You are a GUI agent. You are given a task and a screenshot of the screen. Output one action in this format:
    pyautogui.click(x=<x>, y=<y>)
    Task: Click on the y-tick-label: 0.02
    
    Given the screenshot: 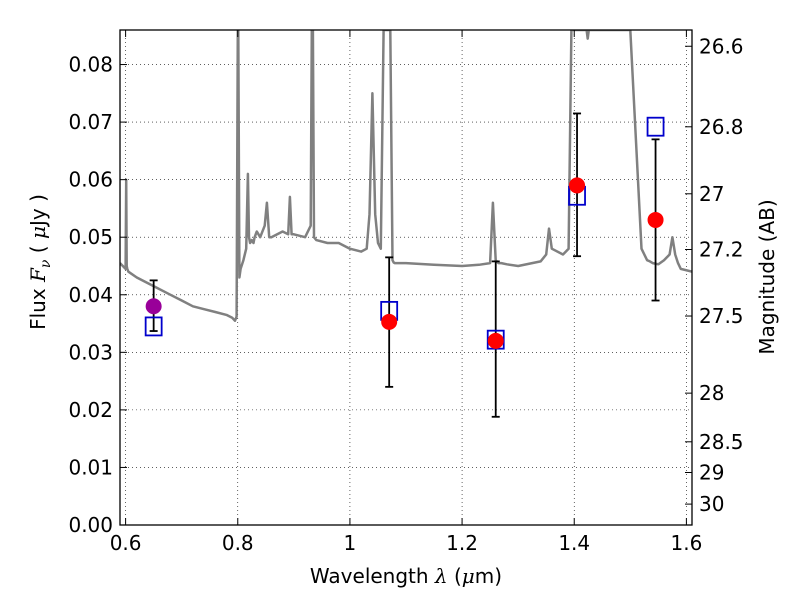 What is the action you would take?
    pyautogui.click(x=90, y=410)
    